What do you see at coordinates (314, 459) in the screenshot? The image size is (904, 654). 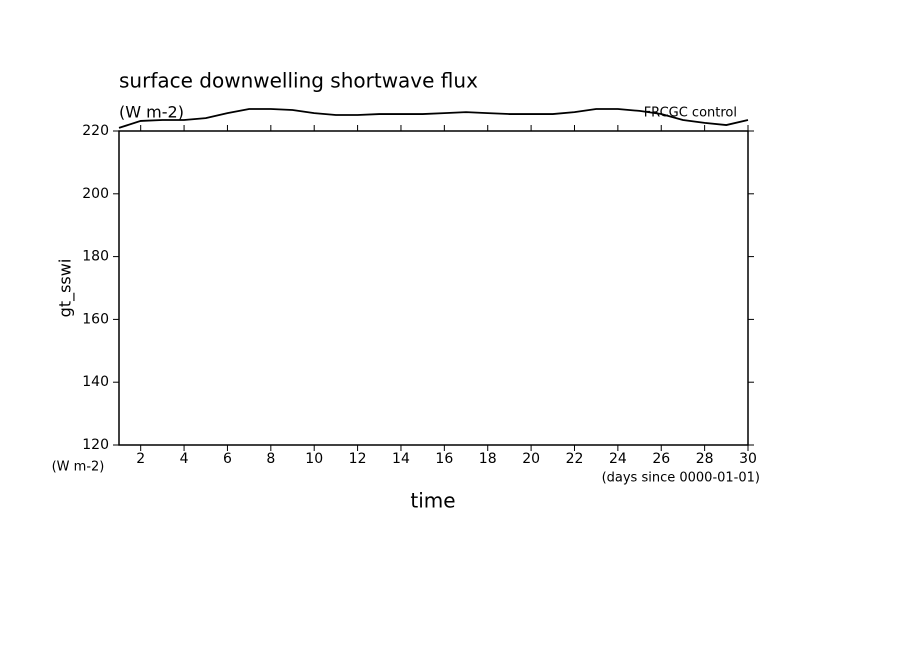 I see `x-tick-label: 10` at bounding box center [314, 459].